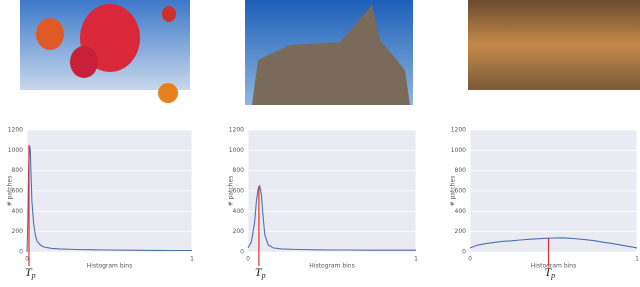 This screenshot has height=287, width=640. I want to click on photo-balloons, so click(105, 51).